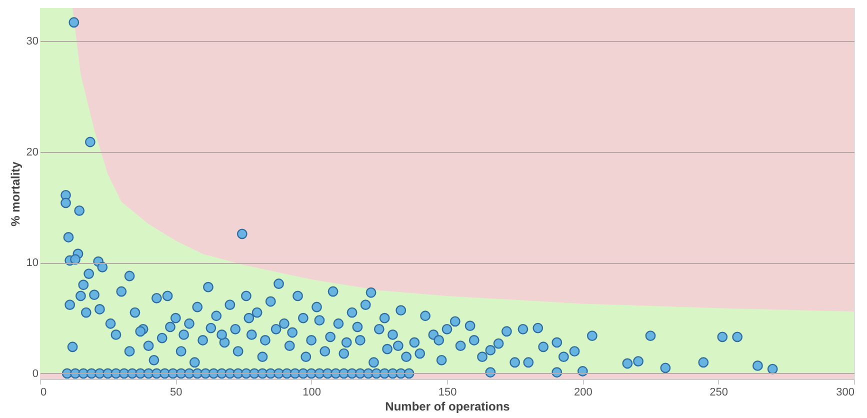 Image resolution: width=867 pixels, height=418 pixels. I want to click on x-tick-label: 200, so click(583, 392).